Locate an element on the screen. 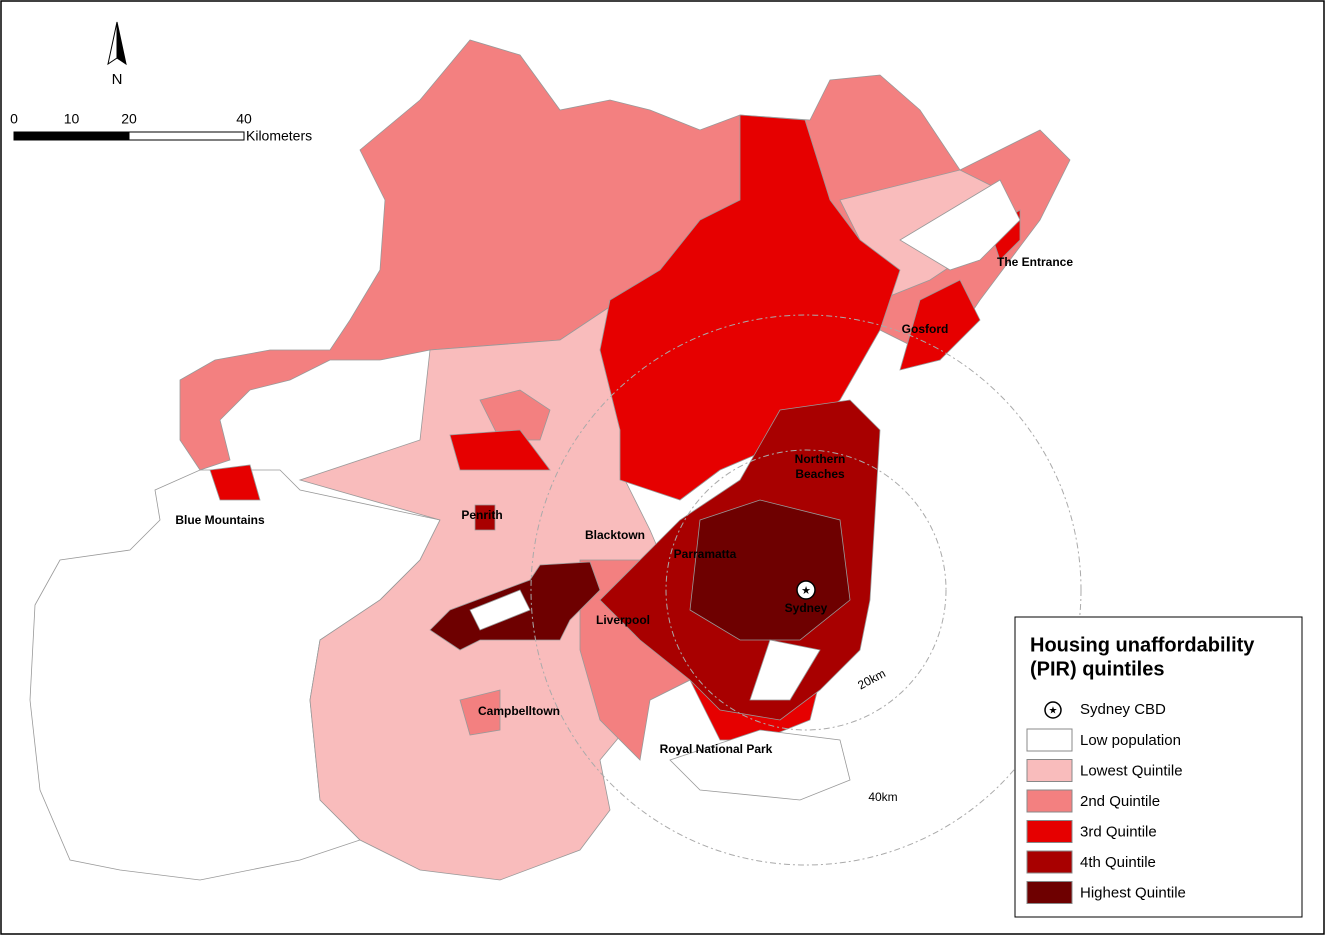 The width and height of the screenshot is (1325, 935). ring is located at coordinates (806, 590).